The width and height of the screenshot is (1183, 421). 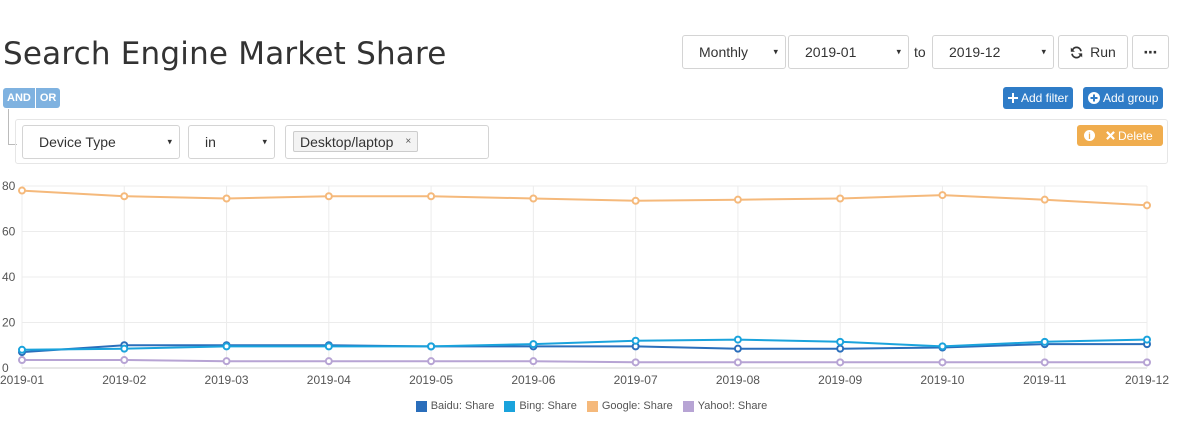 I want to click on legend-item: Baidu: Share, so click(x=455, y=406).